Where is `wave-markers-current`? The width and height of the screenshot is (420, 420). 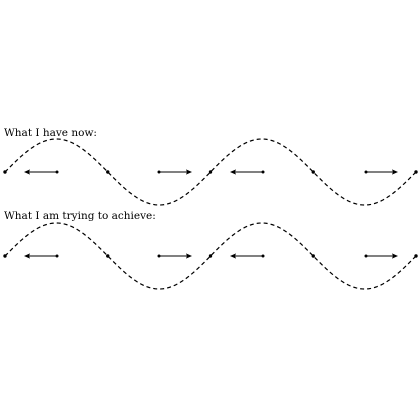 wave-markers-current is located at coordinates (210, 172).